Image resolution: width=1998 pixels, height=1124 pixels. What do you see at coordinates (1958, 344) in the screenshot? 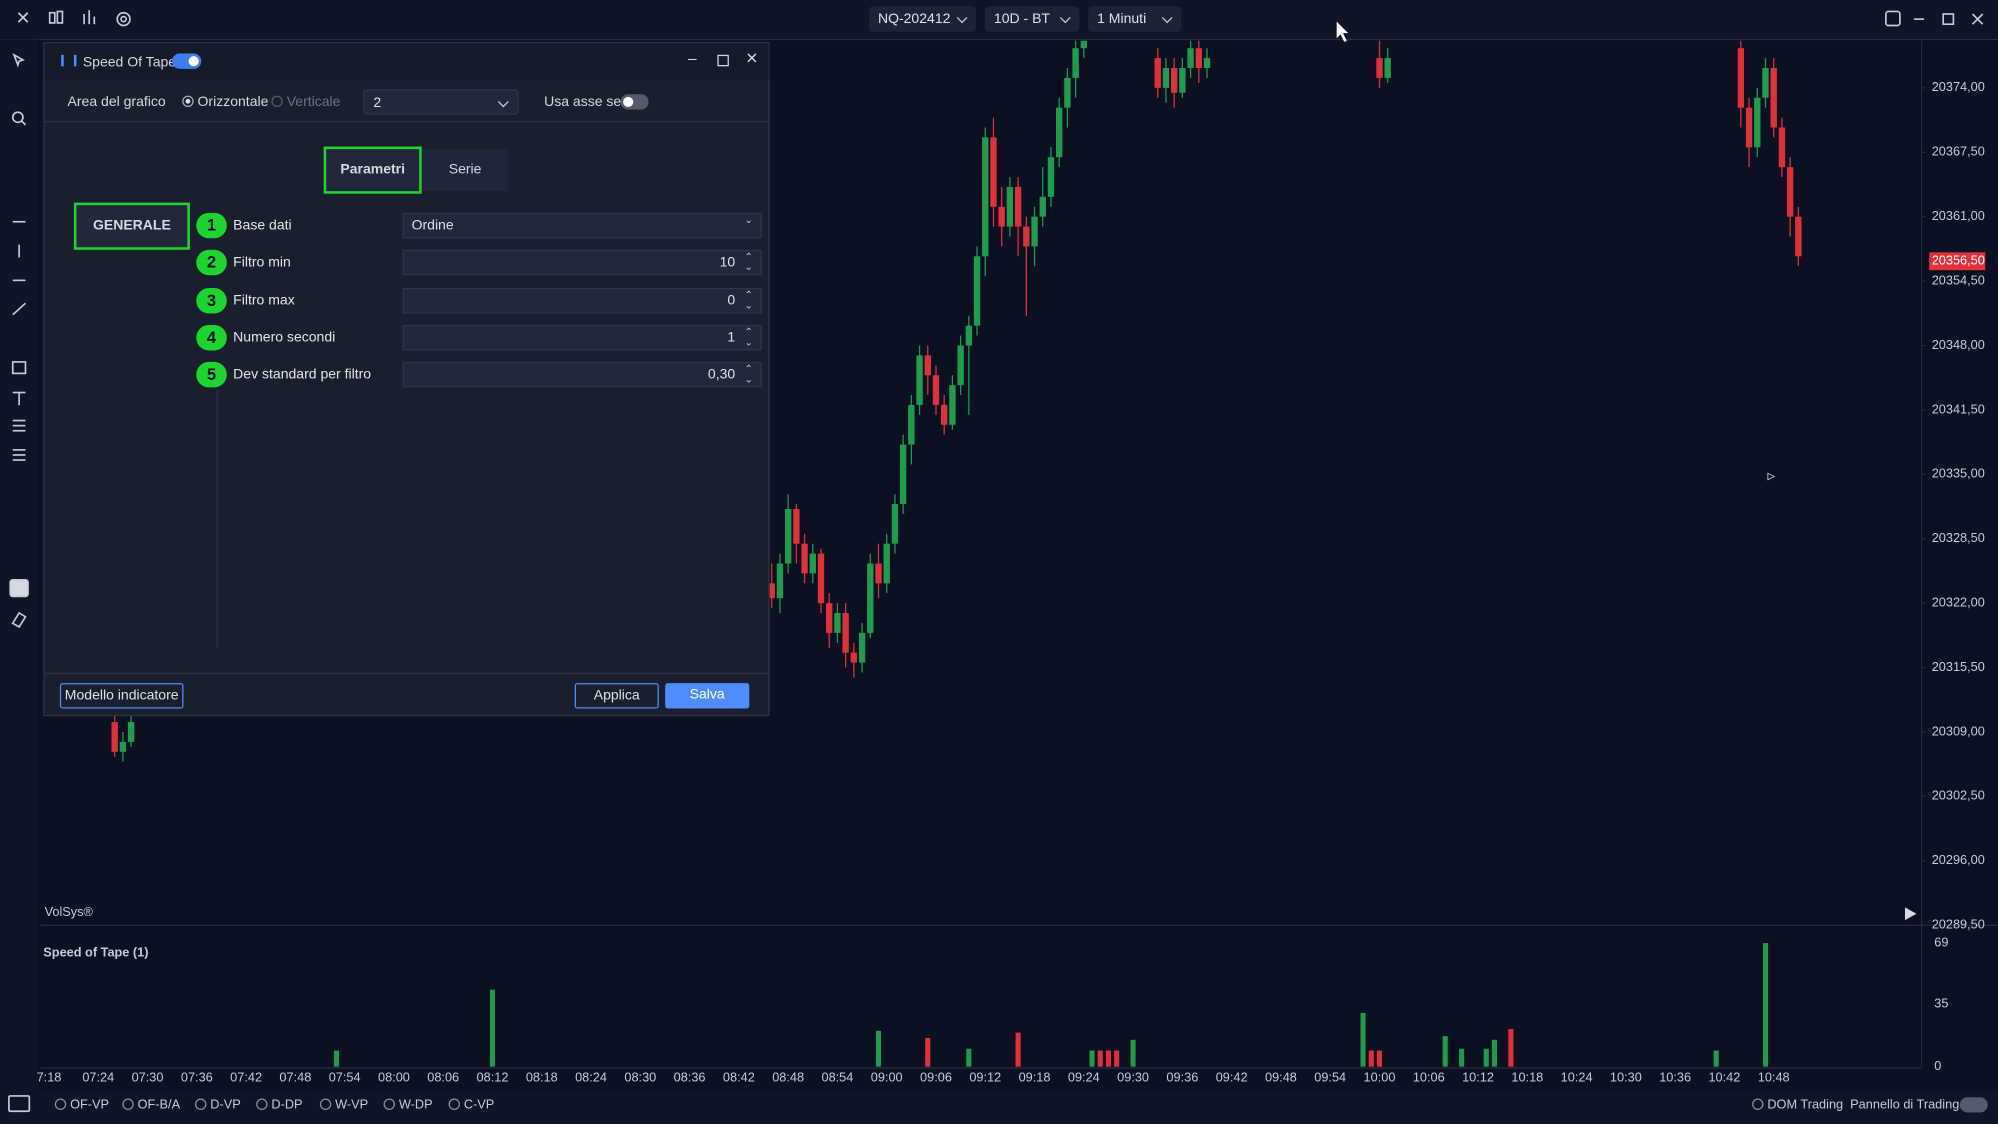
I see `y-tick-label: 20348,00` at bounding box center [1958, 344].